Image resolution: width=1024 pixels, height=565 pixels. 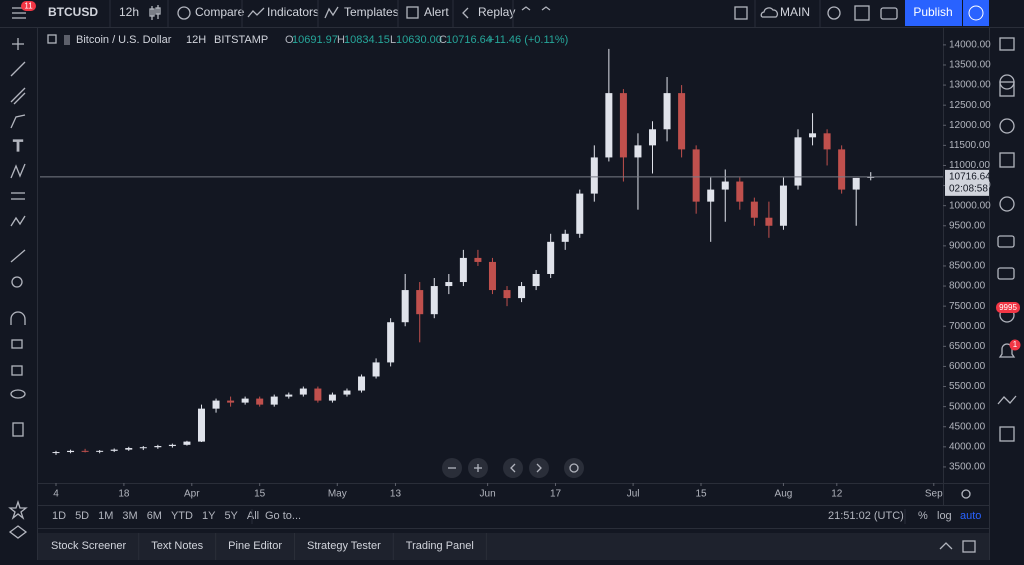 What do you see at coordinates (967, 467) in the screenshot?
I see `y-tick-label: 3500.00` at bounding box center [967, 467].